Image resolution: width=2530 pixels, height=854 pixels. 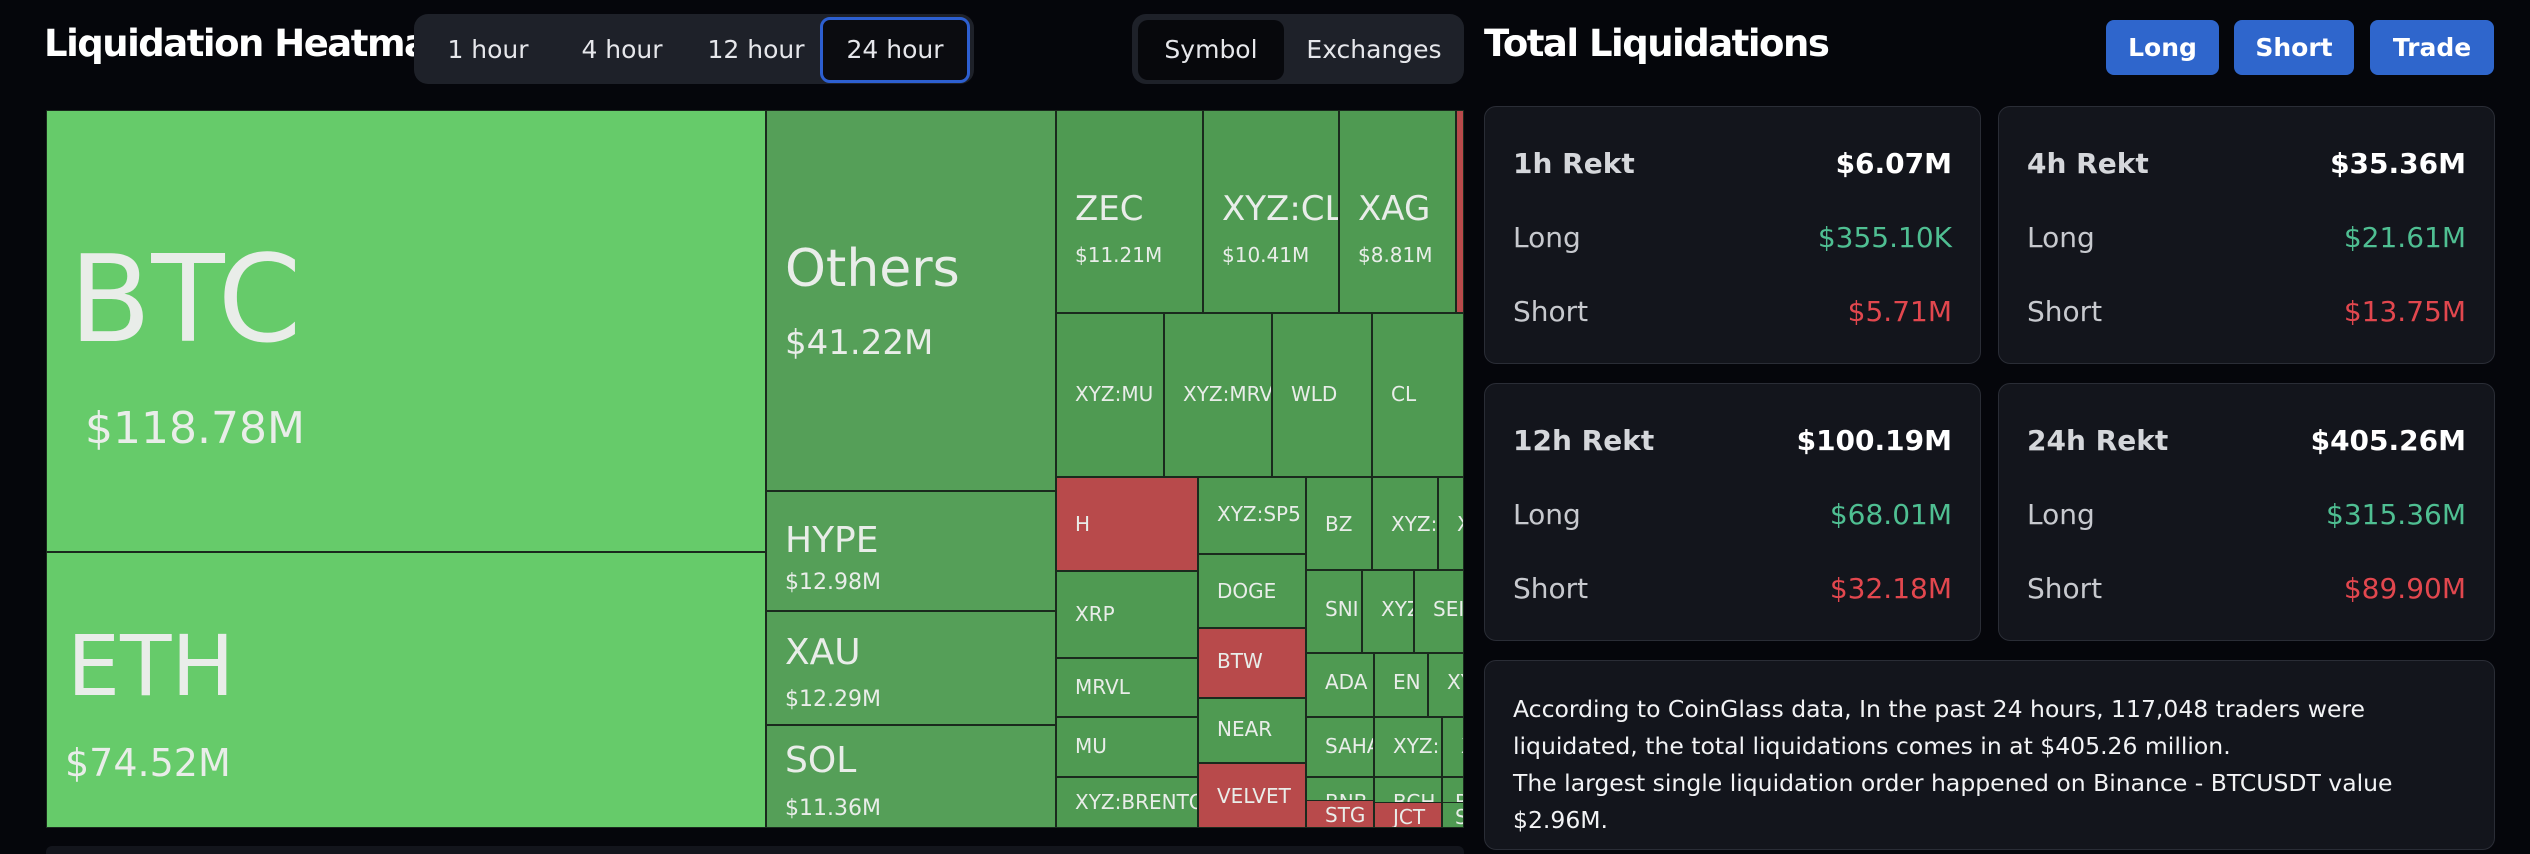 I want to click on treemap-tile: VELVET, so click(x=1252, y=795).